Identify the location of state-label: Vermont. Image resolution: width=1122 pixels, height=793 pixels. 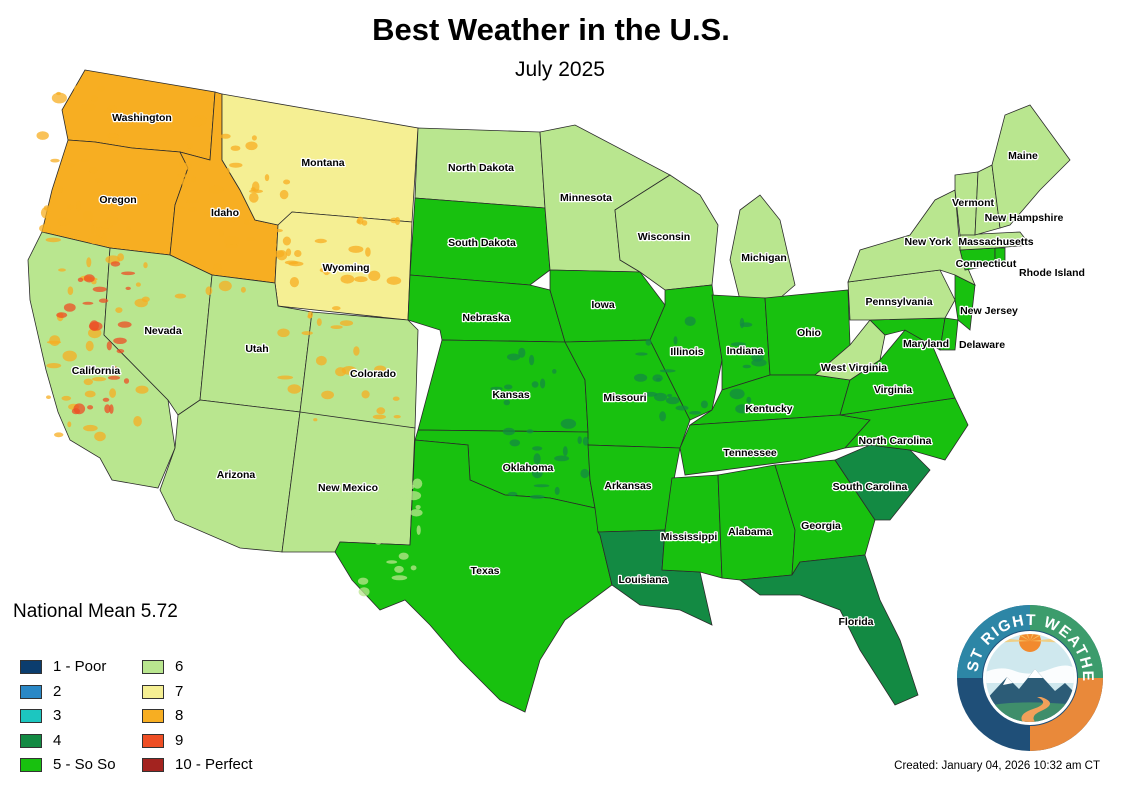
(973, 203).